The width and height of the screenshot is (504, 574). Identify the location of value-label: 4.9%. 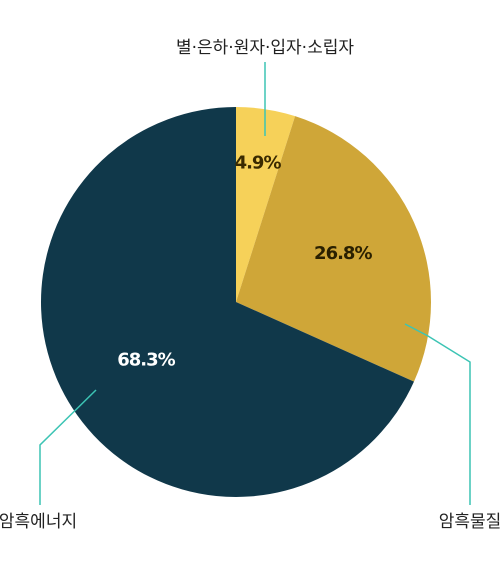
(258, 162).